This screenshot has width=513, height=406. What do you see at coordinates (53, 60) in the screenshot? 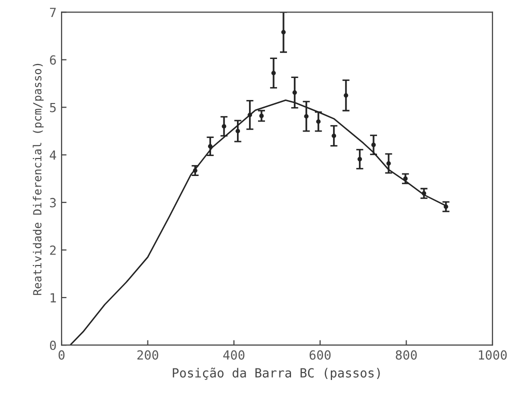
I see `y-tick-label: 6` at bounding box center [53, 60].